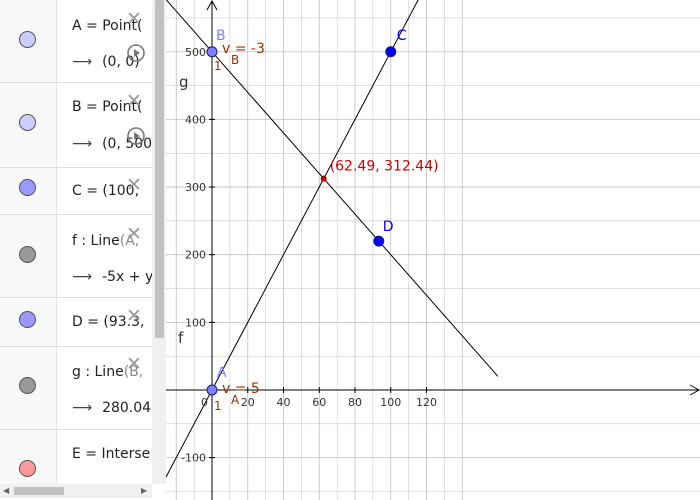 The image size is (700, 500). I want to click on slope-label-a-one: 1, so click(218, 406).